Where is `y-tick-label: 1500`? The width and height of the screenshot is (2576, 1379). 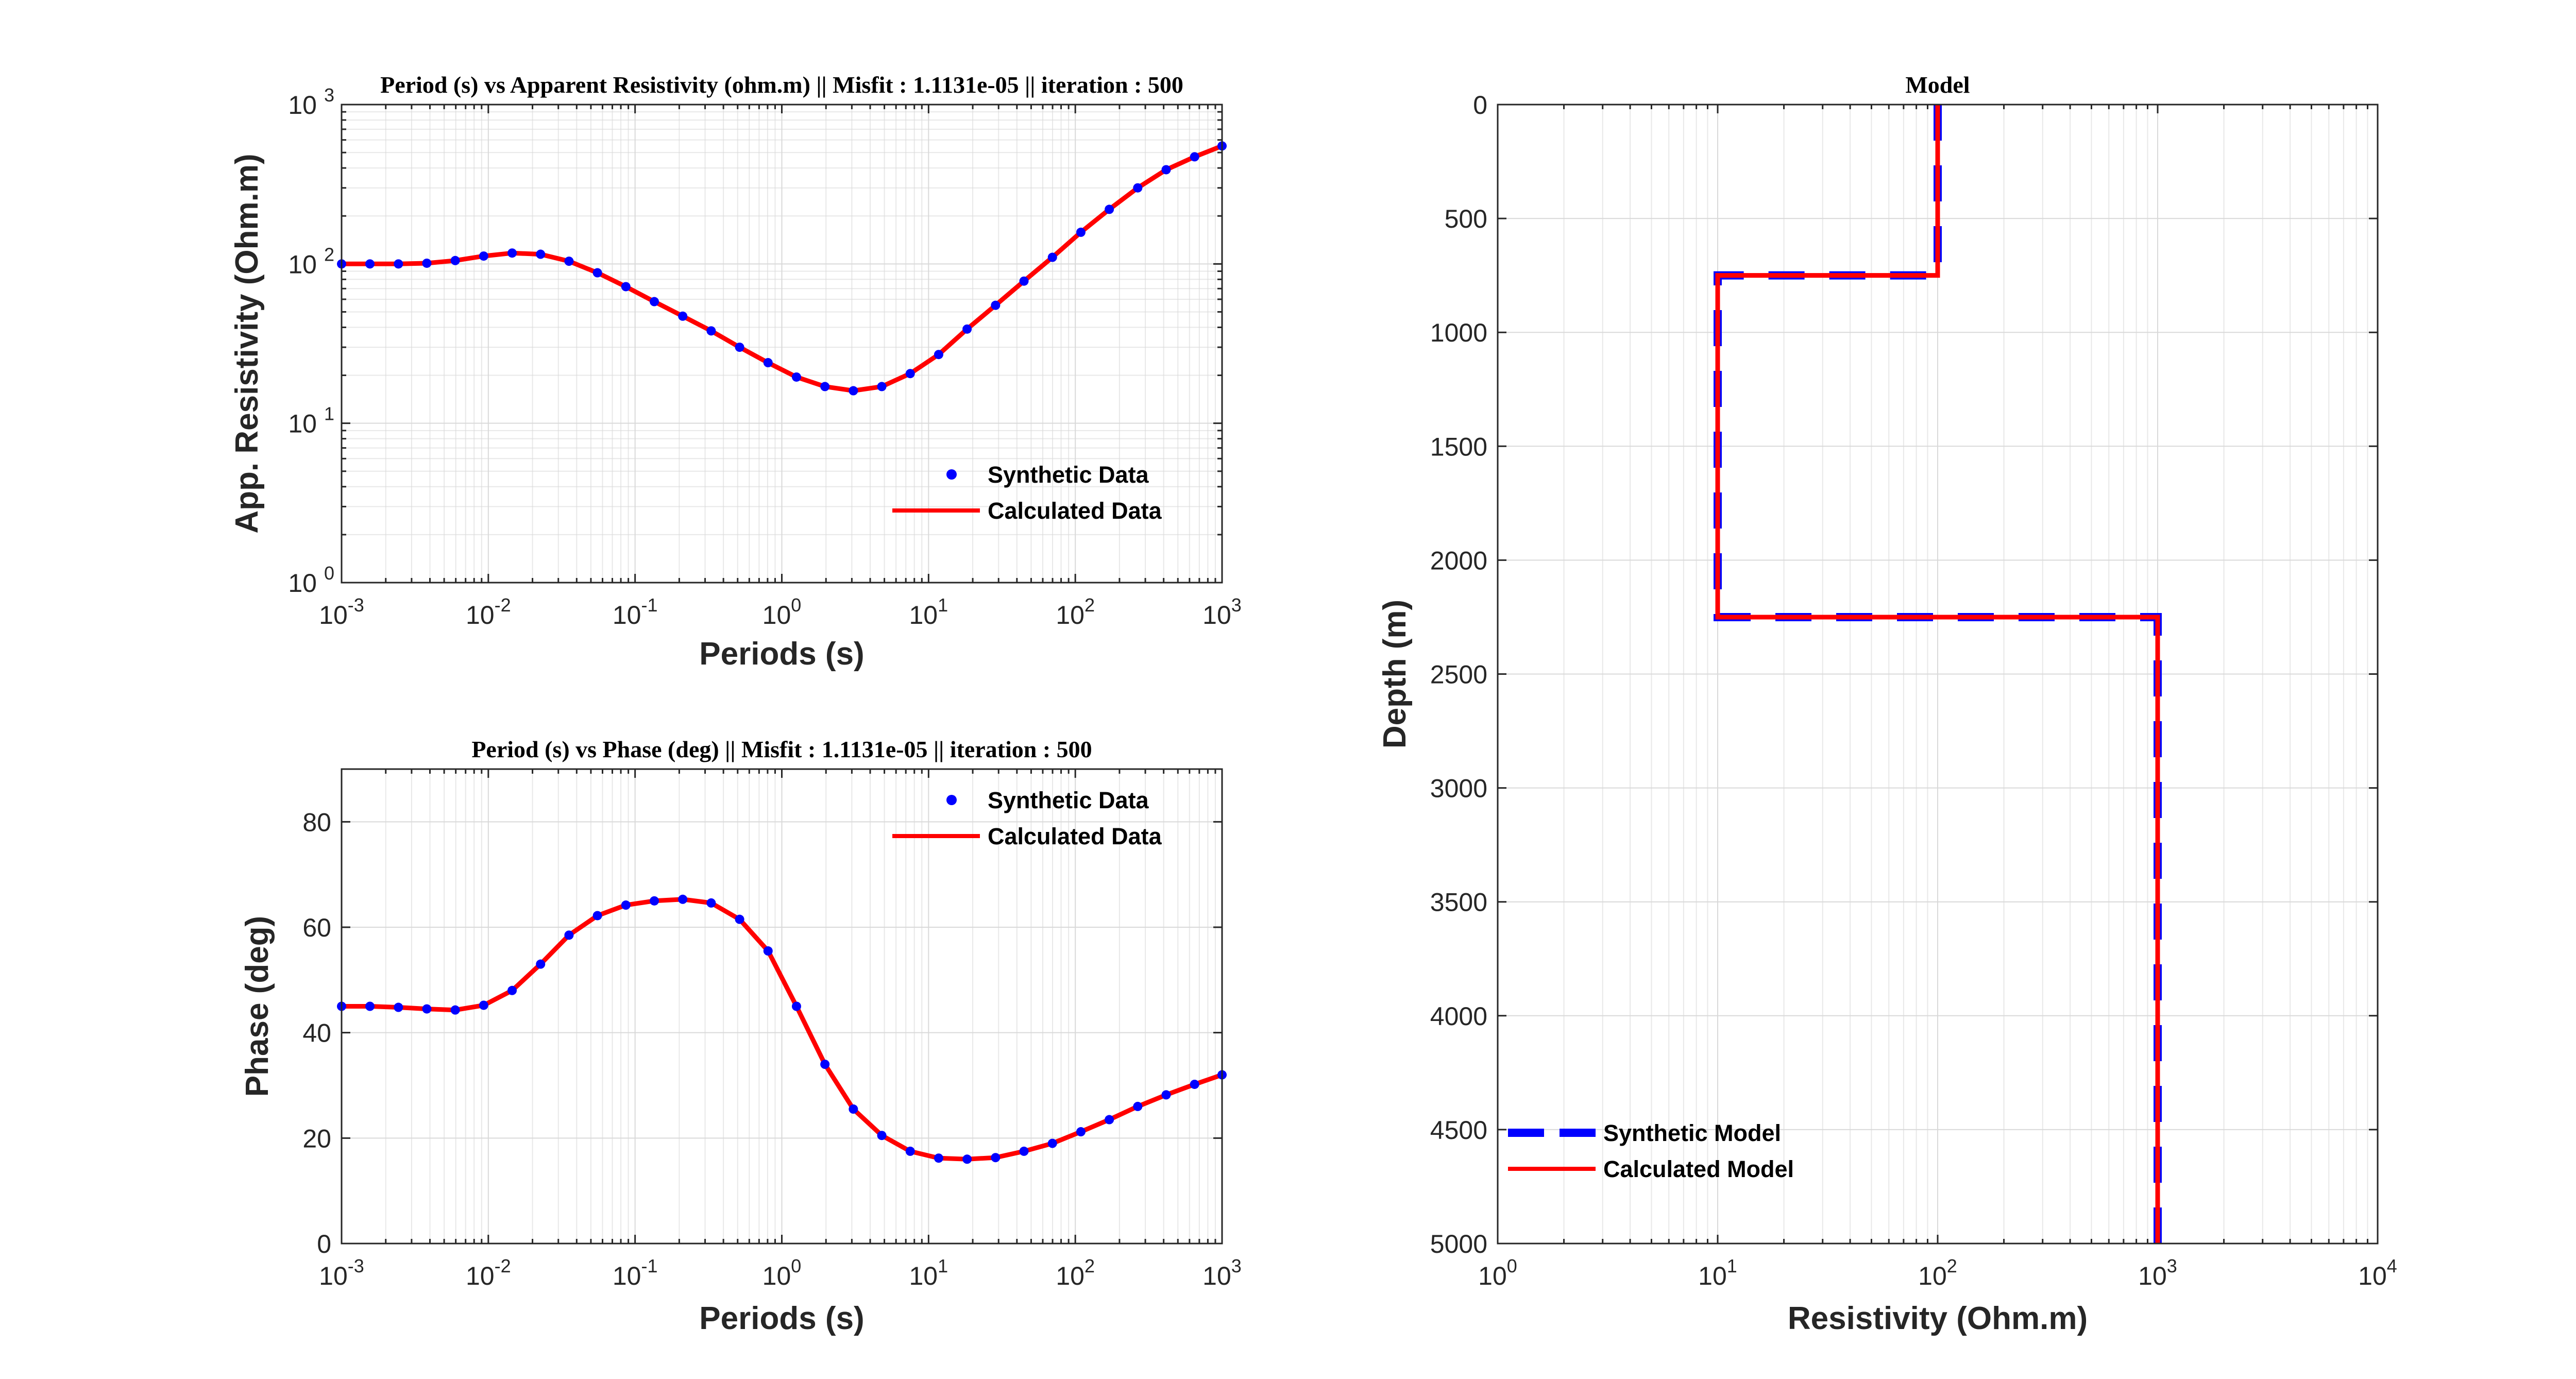
y-tick-label: 1500 is located at coordinates (1458, 446).